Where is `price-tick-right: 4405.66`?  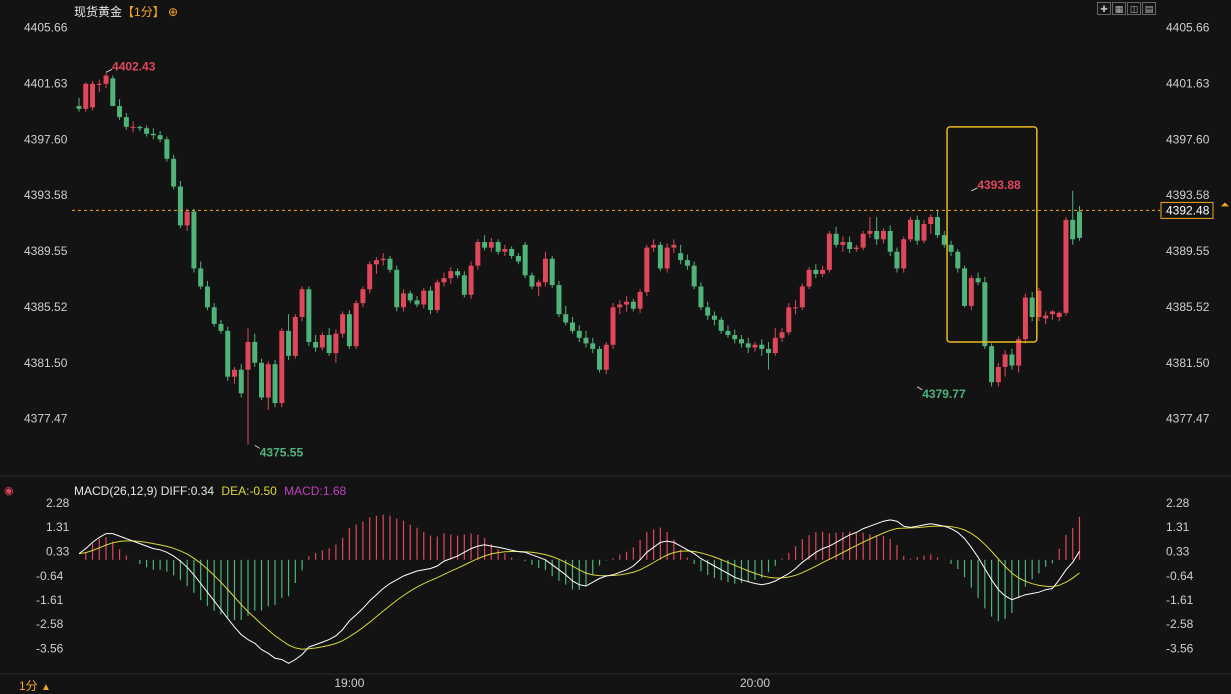
price-tick-right: 4405.66 is located at coordinates (1188, 27).